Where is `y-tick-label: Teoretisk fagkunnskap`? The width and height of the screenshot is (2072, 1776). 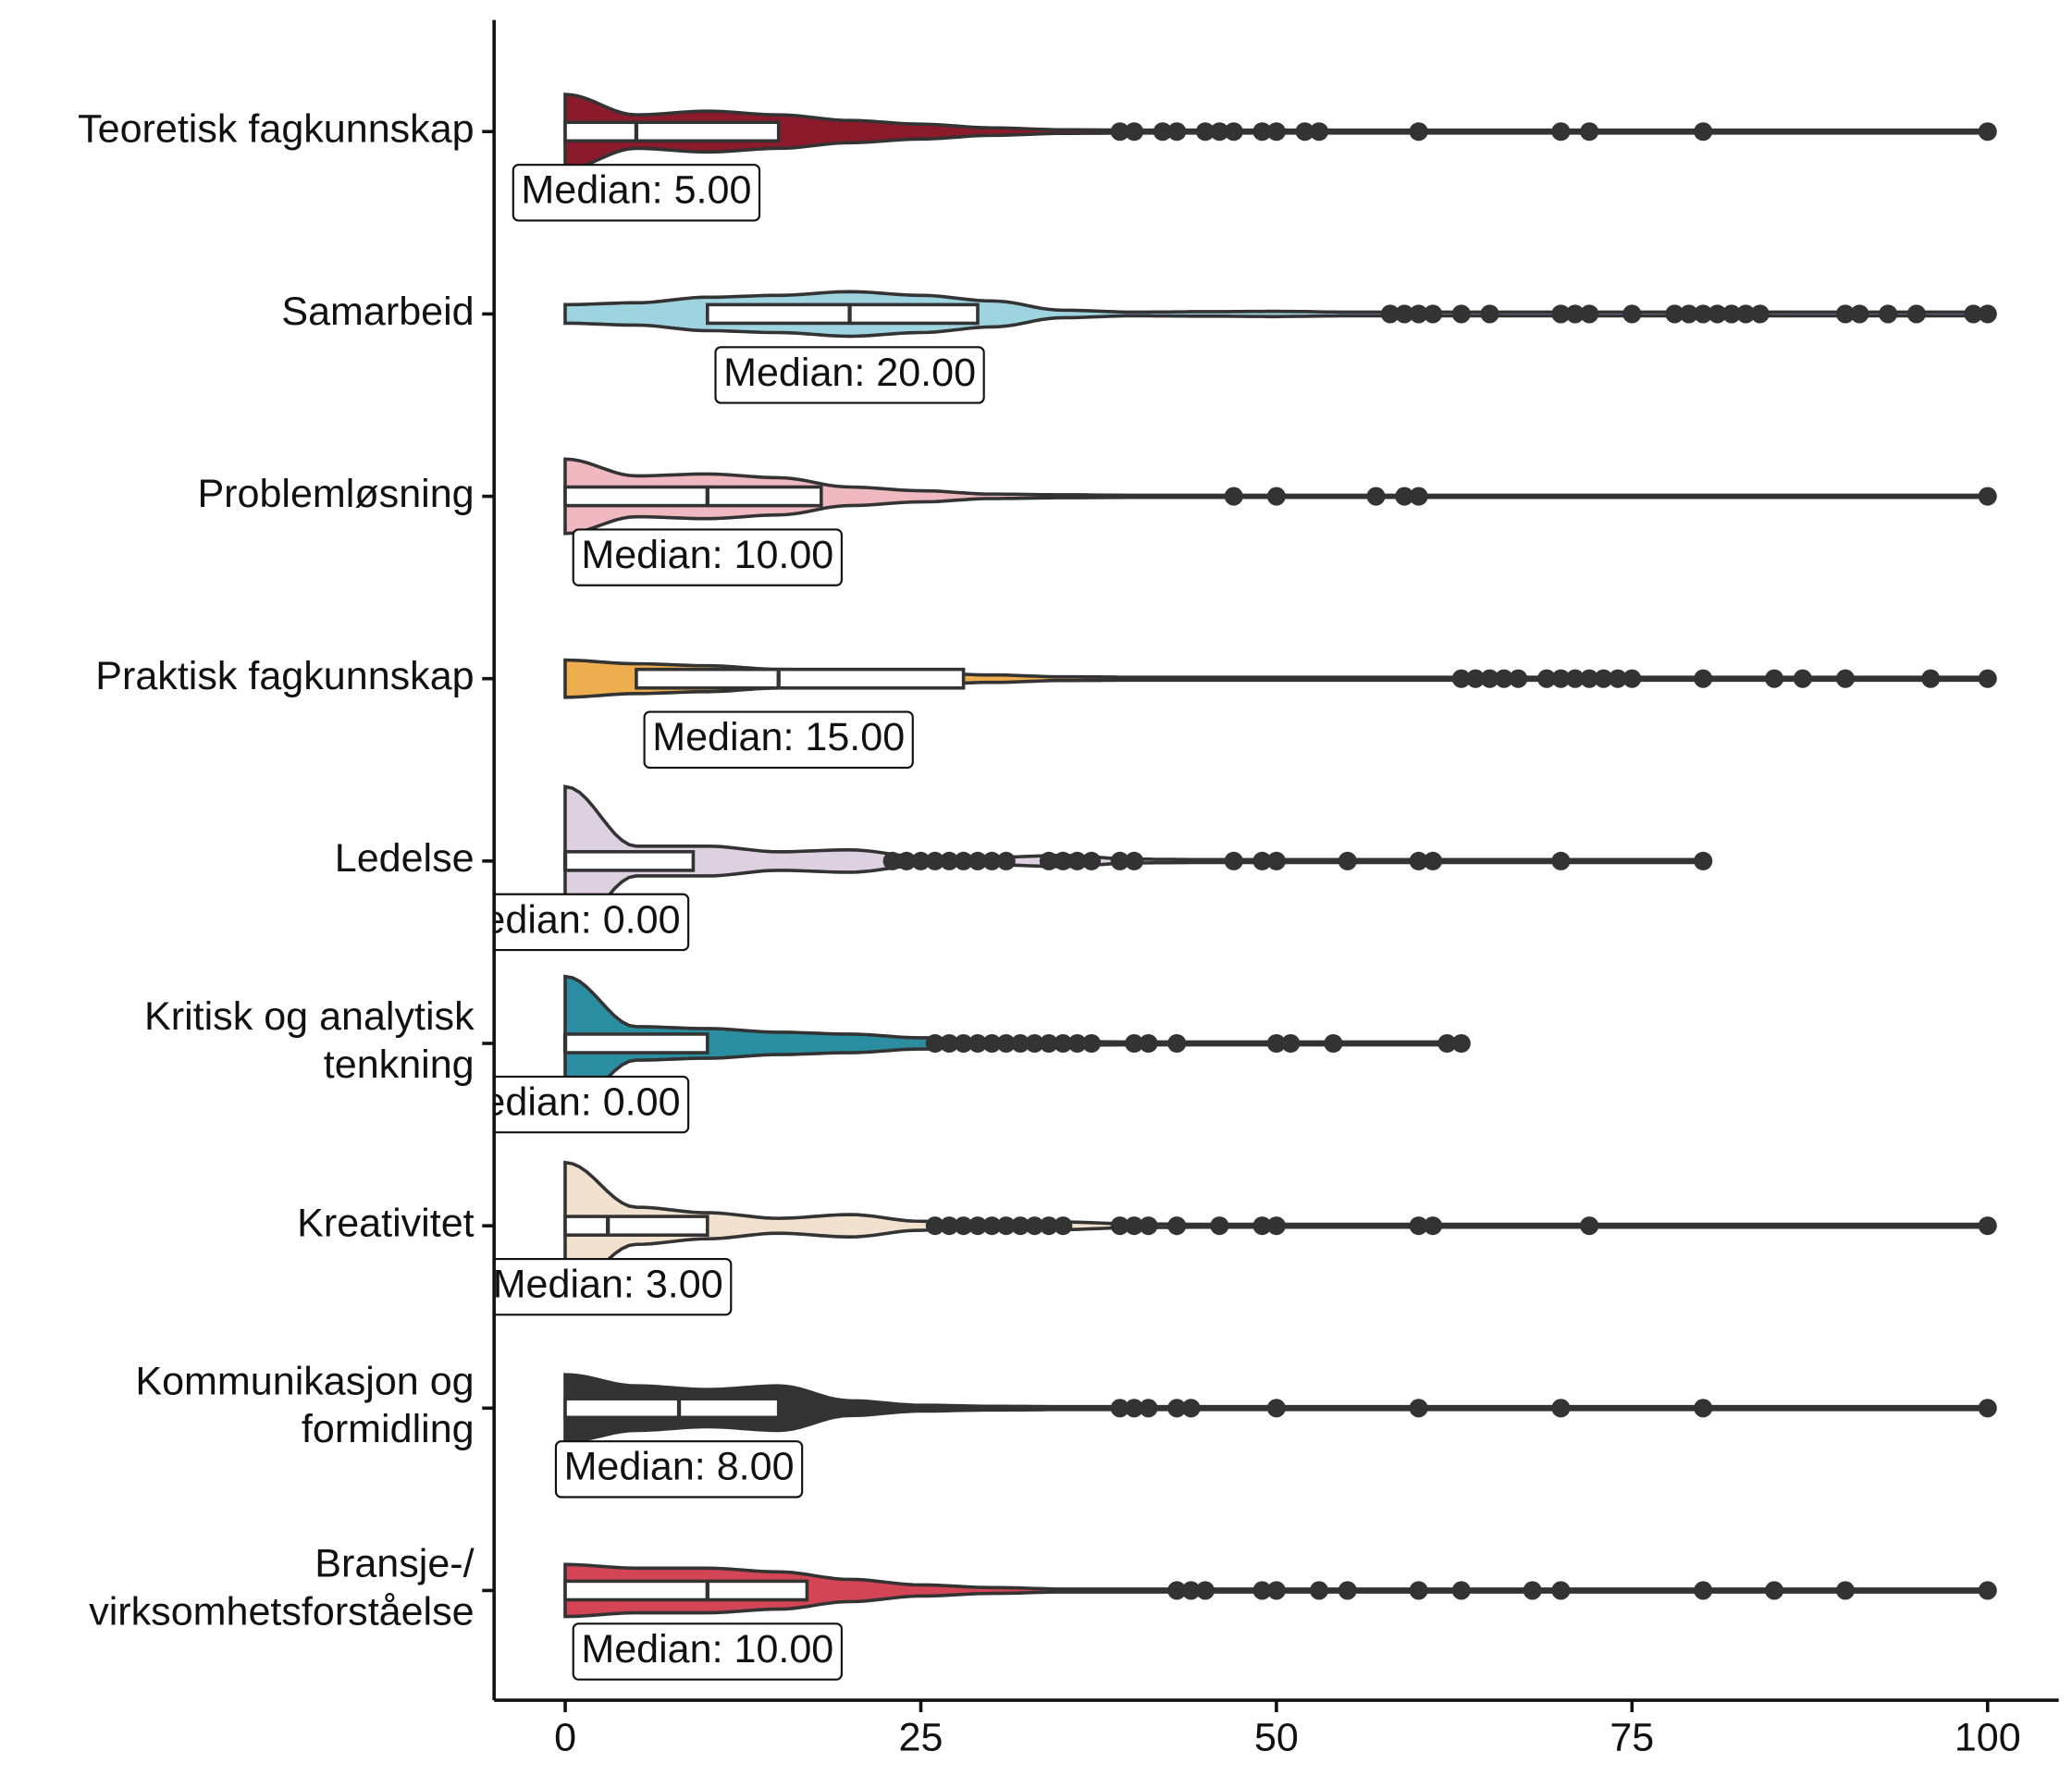
y-tick-label: Teoretisk fagkunnskap is located at coordinates (276, 129).